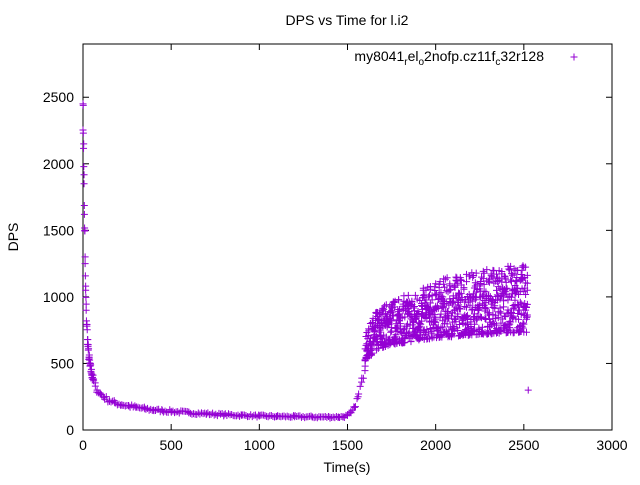 Image resolution: width=640 pixels, height=485 pixels. I want to click on y-tick-label-1500: 1500, so click(58, 230).